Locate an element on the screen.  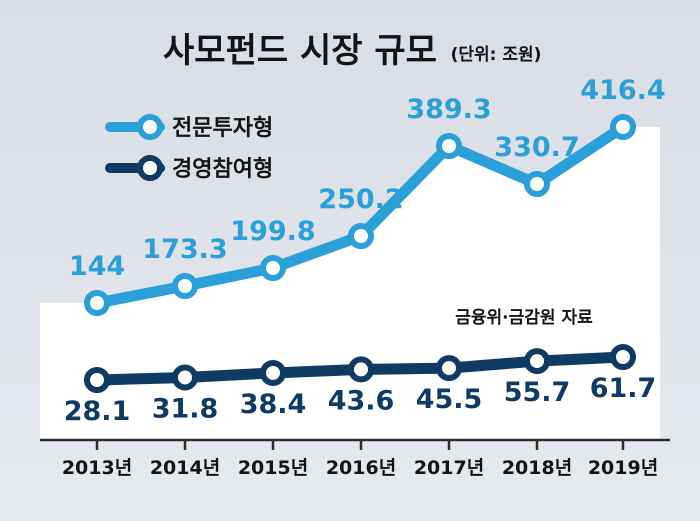
data-label-pro: 330.7 is located at coordinates (536, 147).